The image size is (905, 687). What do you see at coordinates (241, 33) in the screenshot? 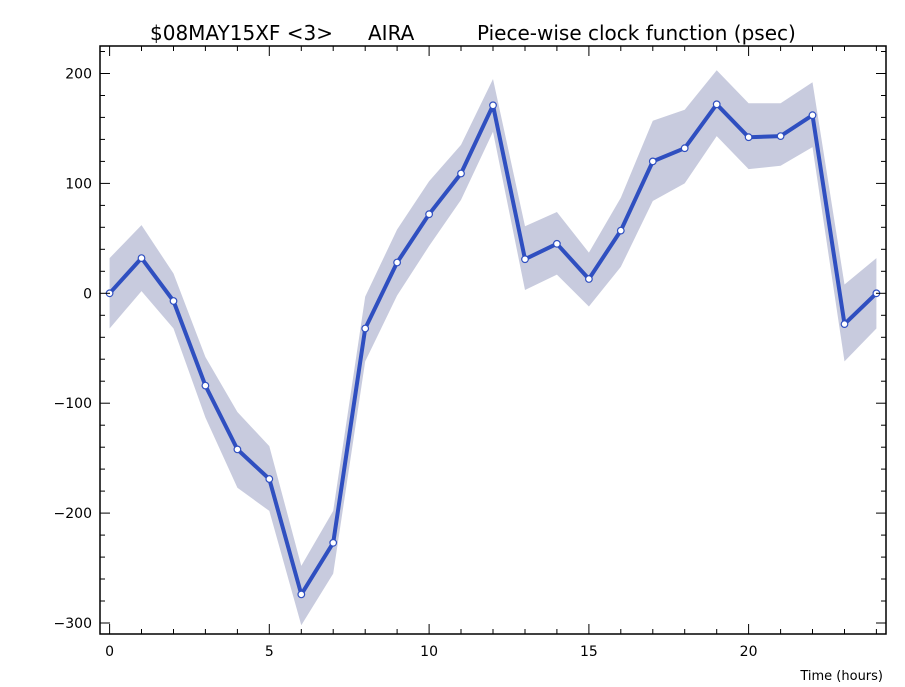
I see `source-label: $08MAY15XF <3>` at bounding box center [241, 33].